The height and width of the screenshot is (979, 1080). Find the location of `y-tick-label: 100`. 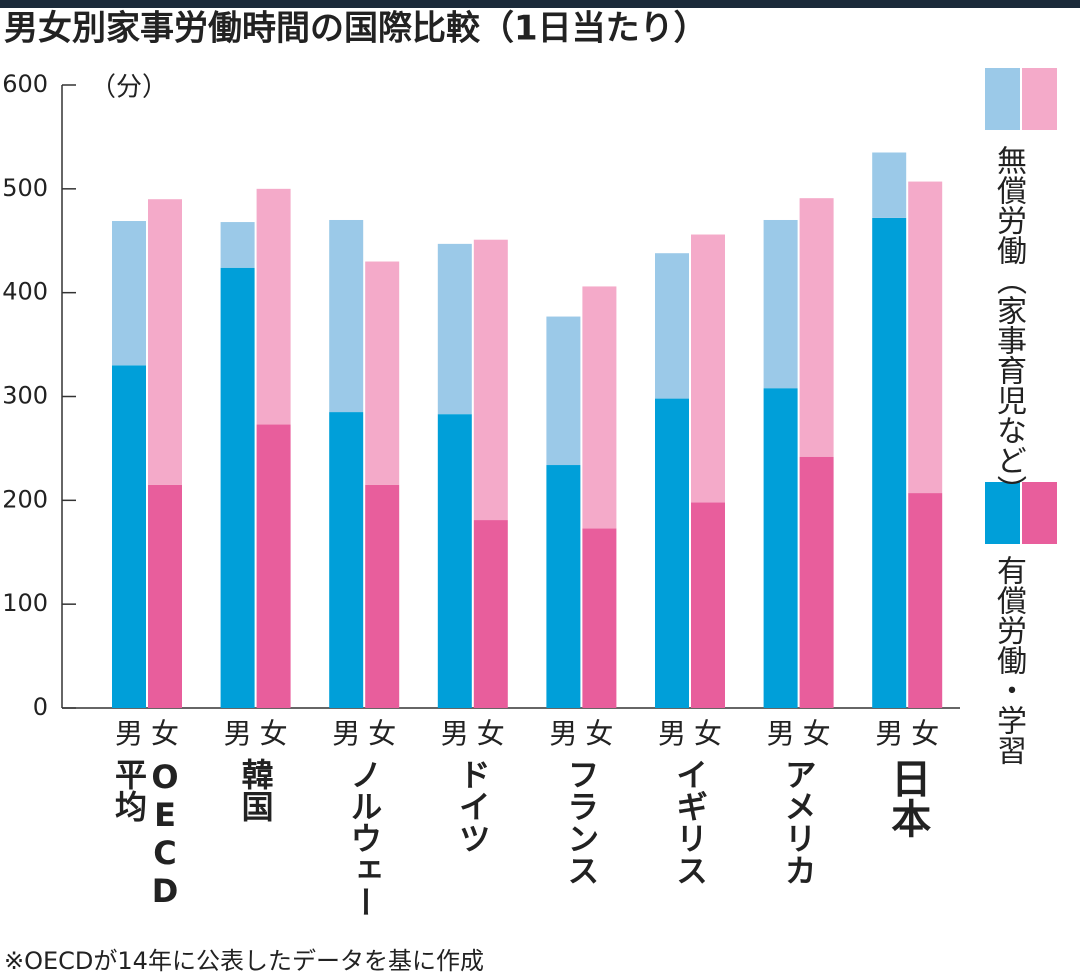

y-tick-label: 100 is located at coordinates (25, 603).